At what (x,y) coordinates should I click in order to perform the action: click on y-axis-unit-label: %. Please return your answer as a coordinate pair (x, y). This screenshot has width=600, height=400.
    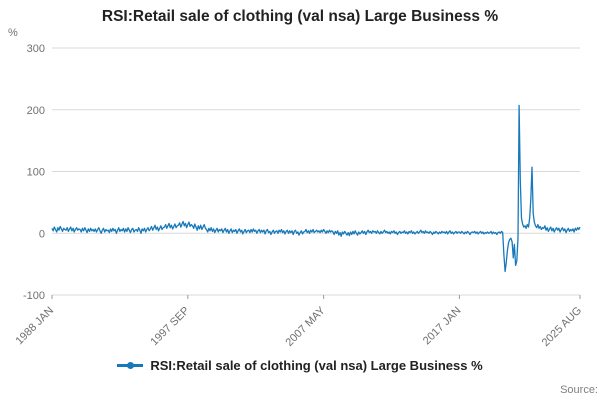
    Looking at the image, I should click on (13, 33).